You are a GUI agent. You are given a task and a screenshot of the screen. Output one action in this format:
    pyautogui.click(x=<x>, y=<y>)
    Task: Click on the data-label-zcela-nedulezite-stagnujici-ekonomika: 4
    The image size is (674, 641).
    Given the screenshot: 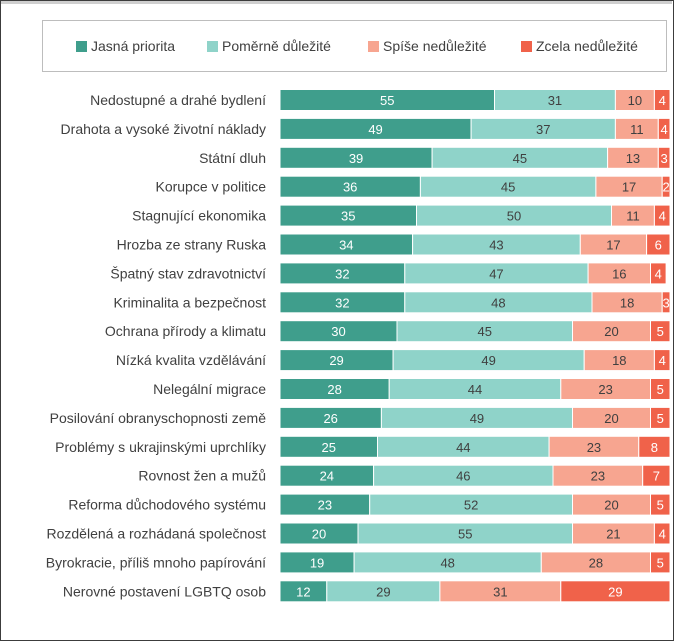 What is the action you would take?
    pyautogui.click(x=662, y=216)
    